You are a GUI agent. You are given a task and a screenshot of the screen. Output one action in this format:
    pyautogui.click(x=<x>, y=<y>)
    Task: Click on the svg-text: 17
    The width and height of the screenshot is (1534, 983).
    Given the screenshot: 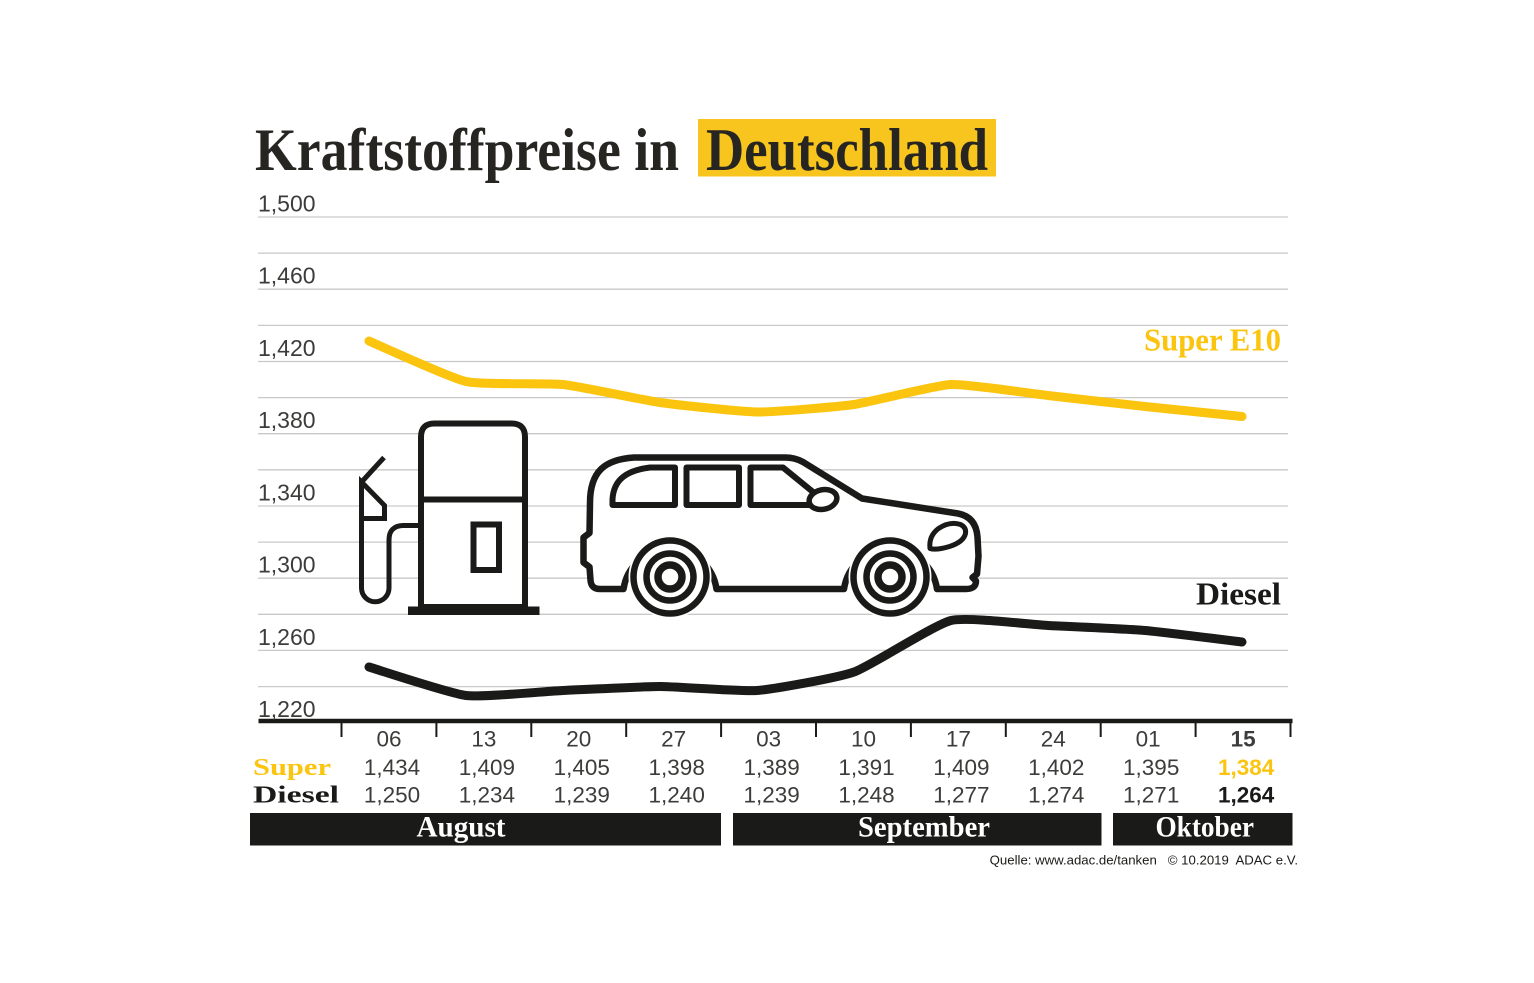 What is the action you would take?
    pyautogui.click(x=958, y=739)
    